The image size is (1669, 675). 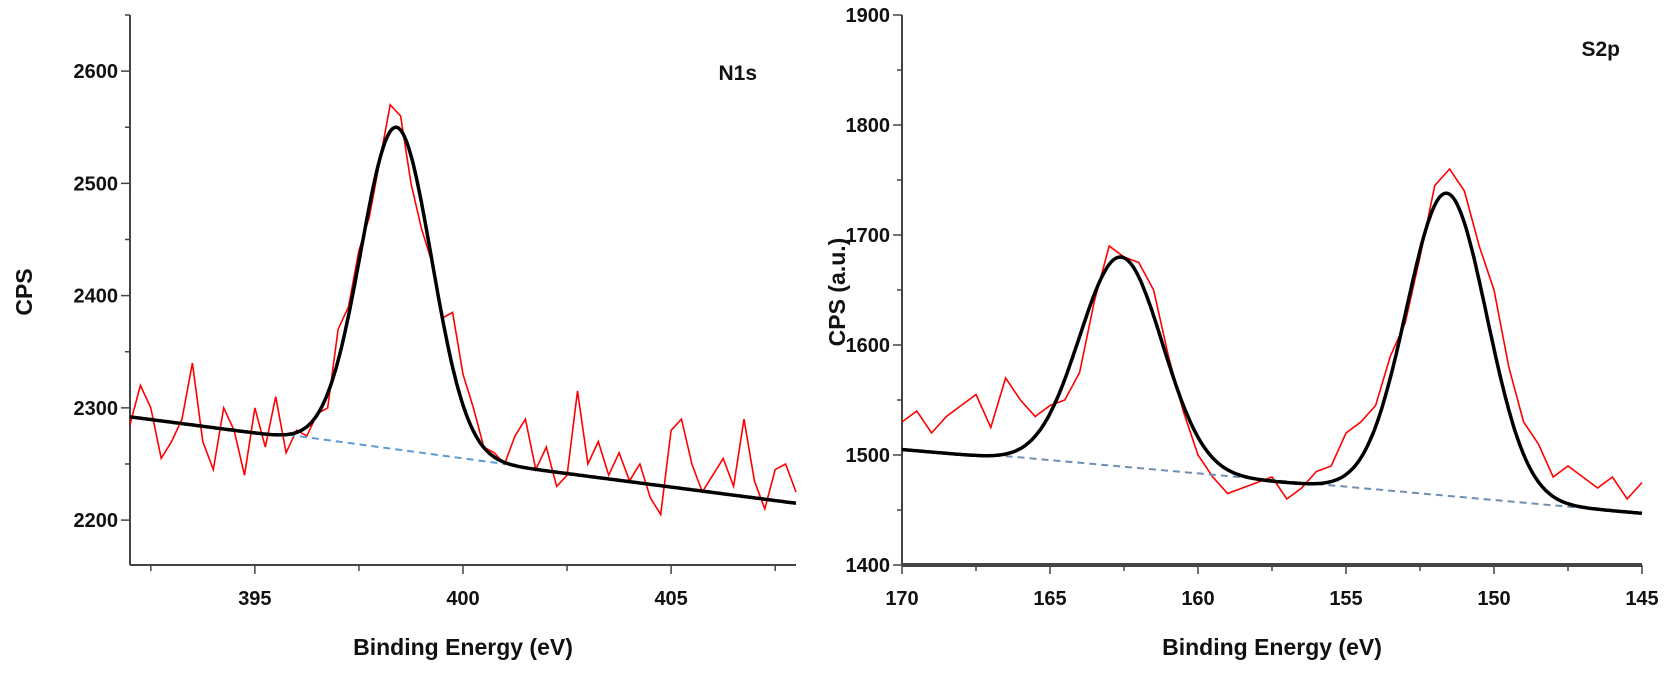 What do you see at coordinates (396, 449) in the screenshot?
I see `n1s-background-line` at bounding box center [396, 449].